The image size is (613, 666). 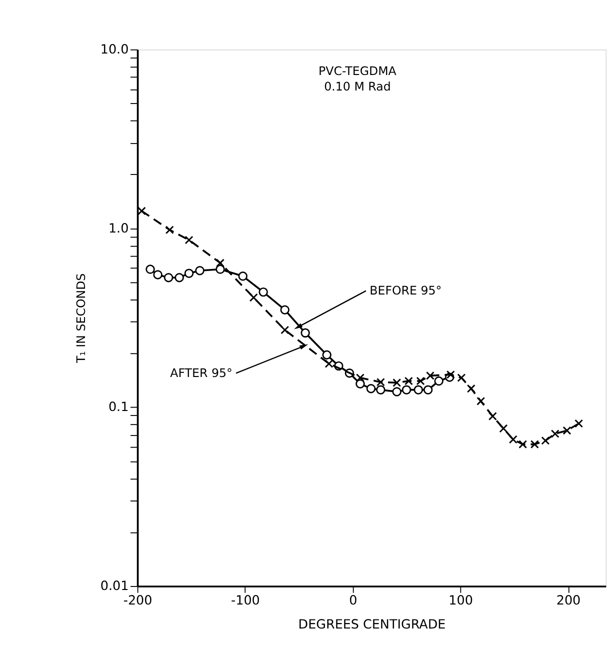 What do you see at coordinates (118, 228) in the screenshot?
I see `y-tick-label: 1.0` at bounding box center [118, 228].